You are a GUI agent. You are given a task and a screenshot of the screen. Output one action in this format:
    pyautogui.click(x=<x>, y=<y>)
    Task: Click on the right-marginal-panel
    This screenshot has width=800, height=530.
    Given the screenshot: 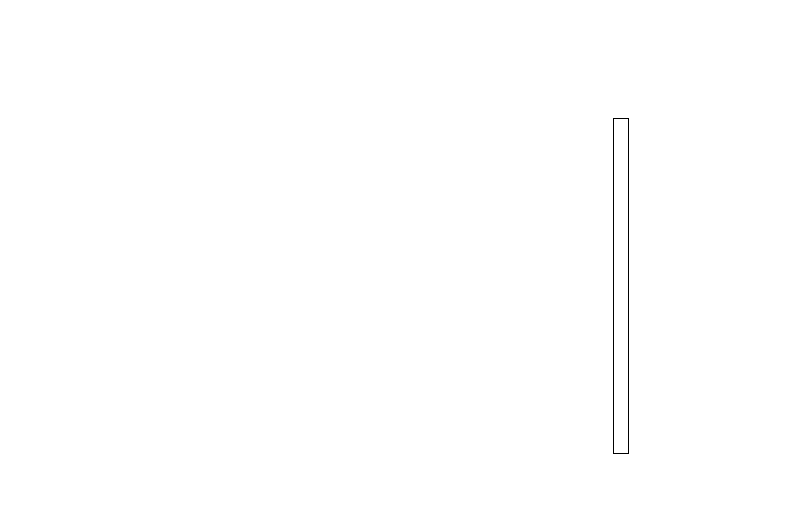 What is the action you would take?
    pyautogui.click(x=561, y=286)
    